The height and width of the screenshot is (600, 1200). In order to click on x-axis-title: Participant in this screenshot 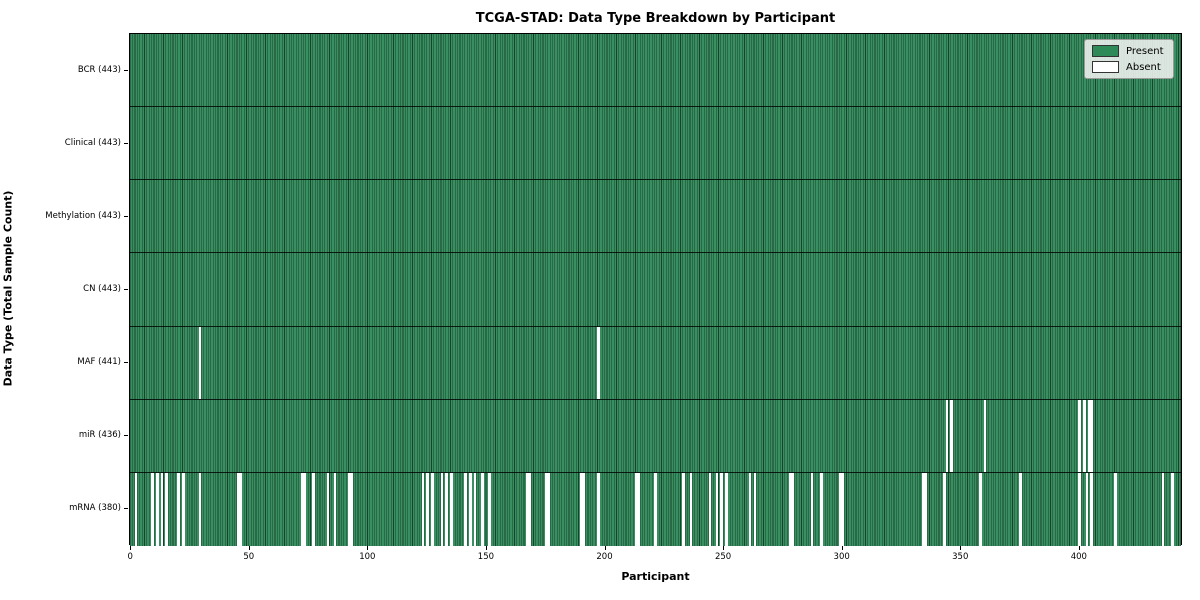, I will do `click(655, 576)`.